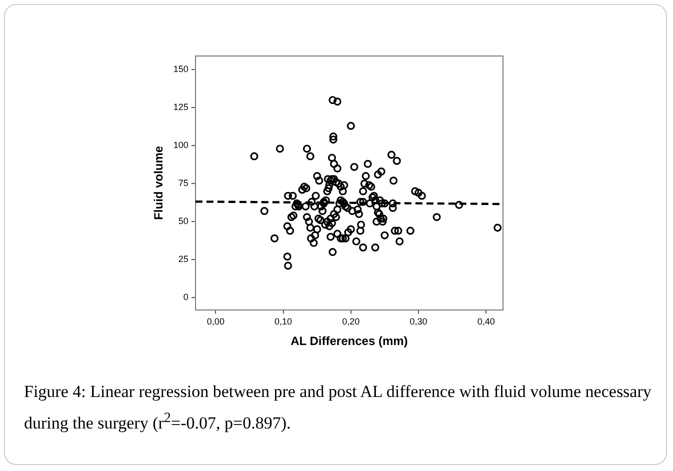 This screenshot has width=673, height=471. What do you see at coordinates (185, 297) in the screenshot?
I see `y-tick-label: 0` at bounding box center [185, 297].